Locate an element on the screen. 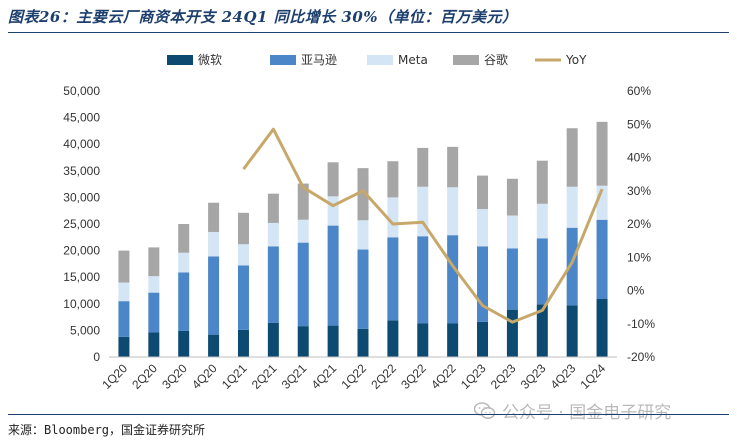  footer-divider is located at coordinates (368, 414).